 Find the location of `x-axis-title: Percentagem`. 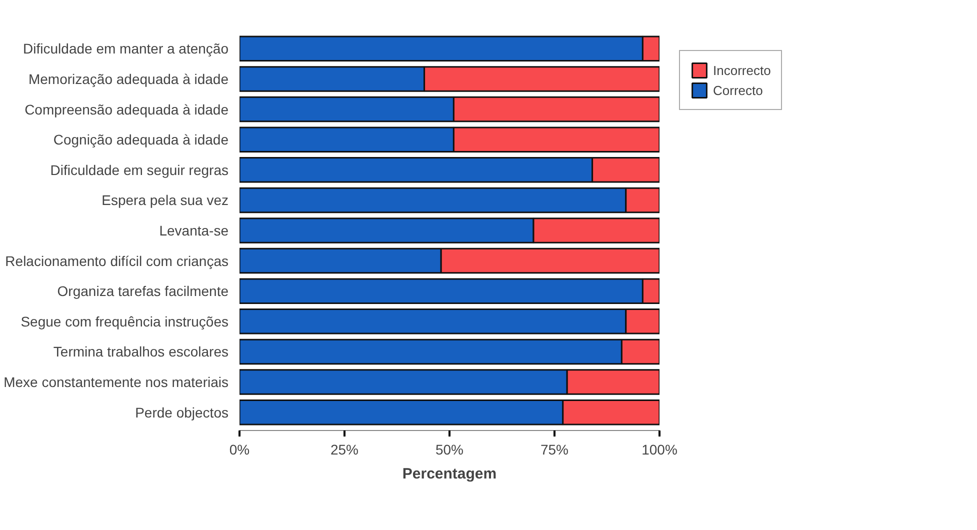

x-axis-title: Percentagem is located at coordinates (449, 474).